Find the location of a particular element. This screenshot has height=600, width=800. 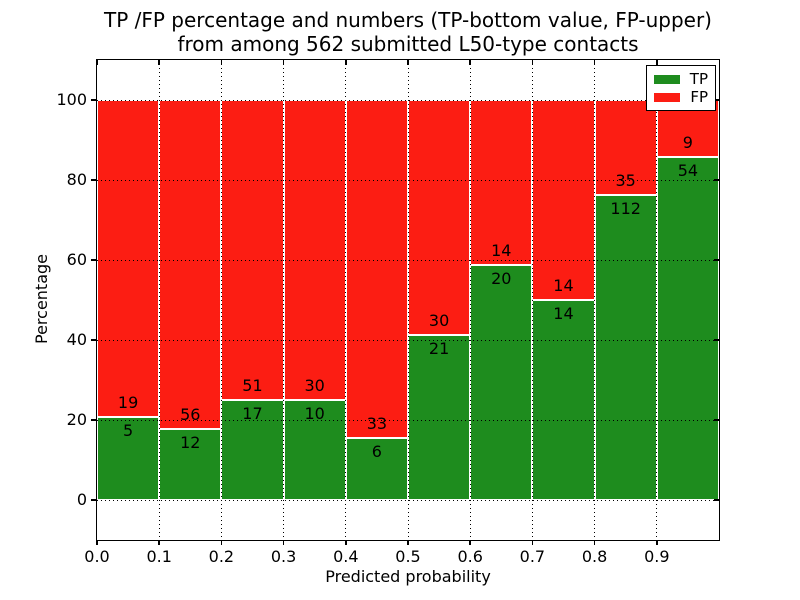

bar-count-label-fp: 56 is located at coordinates (190, 415).